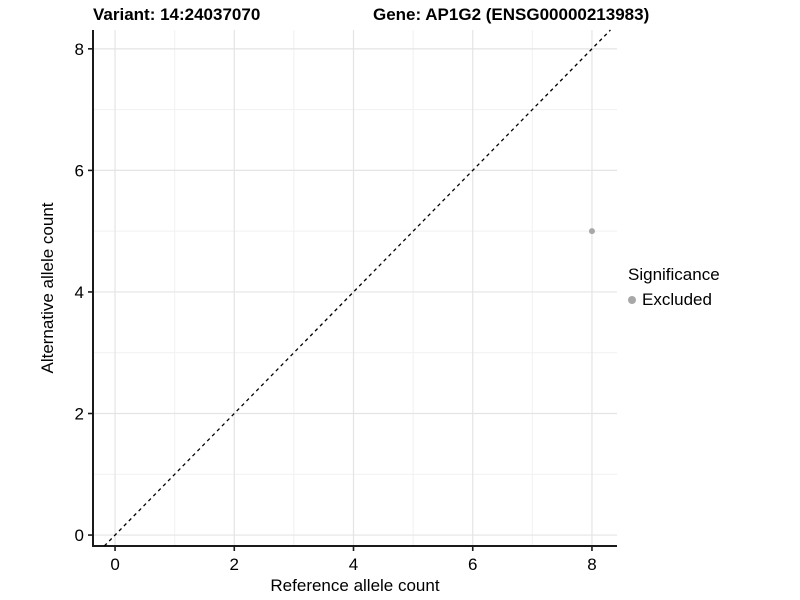 This screenshot has width=800, height=600. Describe the element at coordinates (677, 299) in the screenshot. I see `legend-item-label: Excluded` at that location.